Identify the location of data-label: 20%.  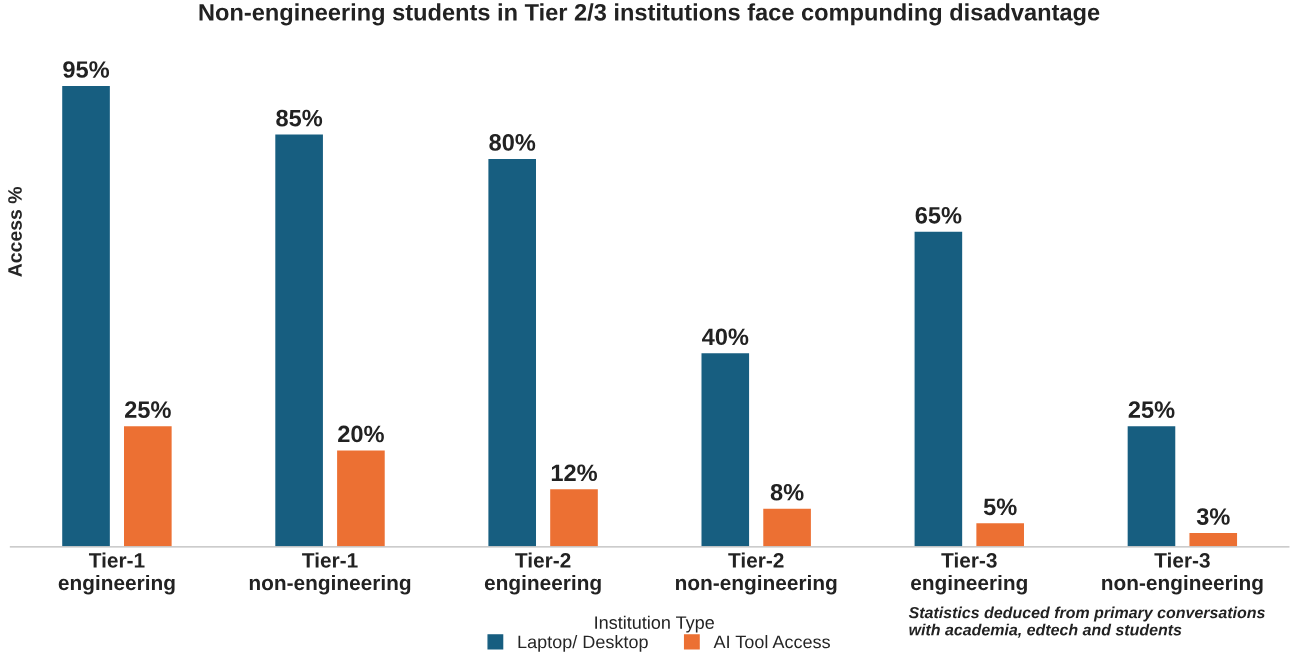
(361, 434).